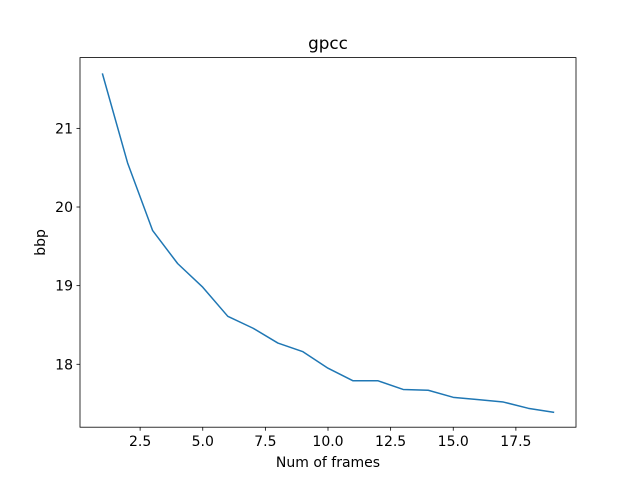  I want to click on x-tick-label: 7.5, so click(265, 442).